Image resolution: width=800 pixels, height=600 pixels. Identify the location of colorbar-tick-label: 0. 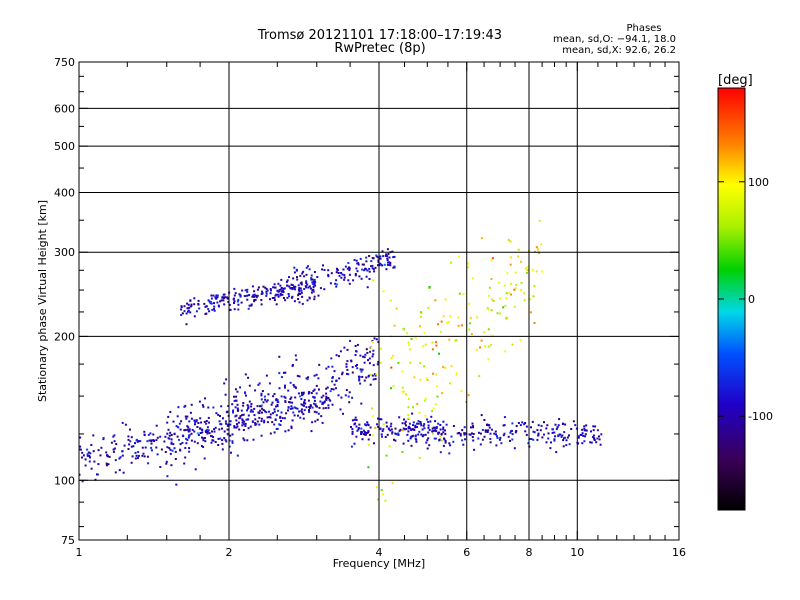
(751, 299).